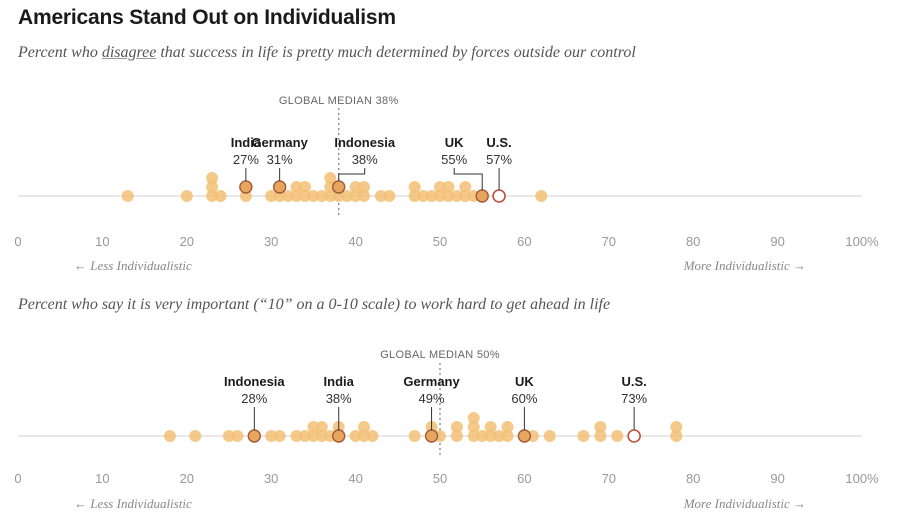  I want to click on country-value-label: 73%, so click(634, 398).